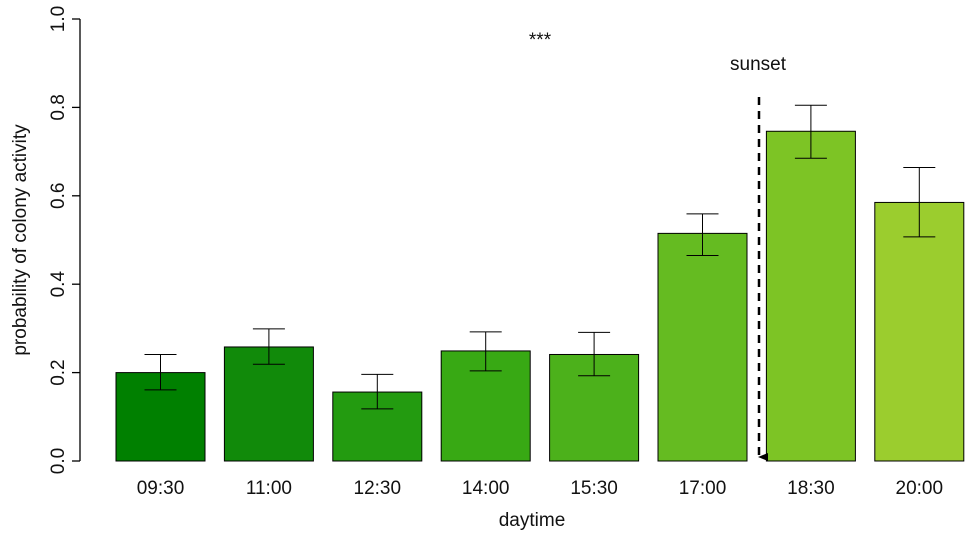 This screenshot has width=968, height=537. What do you see at coordinates (58, 107) in the screenshot?
I see `y-tick-label: 0.8` at bounding box center [58, 107].